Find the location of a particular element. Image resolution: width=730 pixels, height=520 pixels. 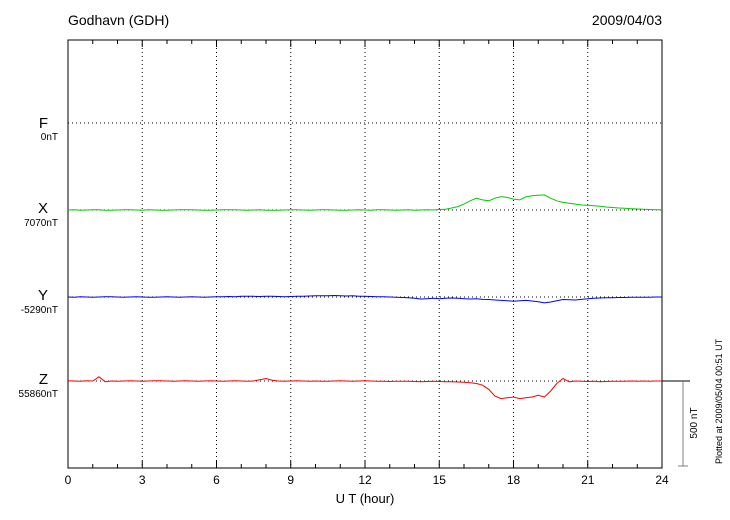

series-label-Z: Z is located at coordinates (43, 379).